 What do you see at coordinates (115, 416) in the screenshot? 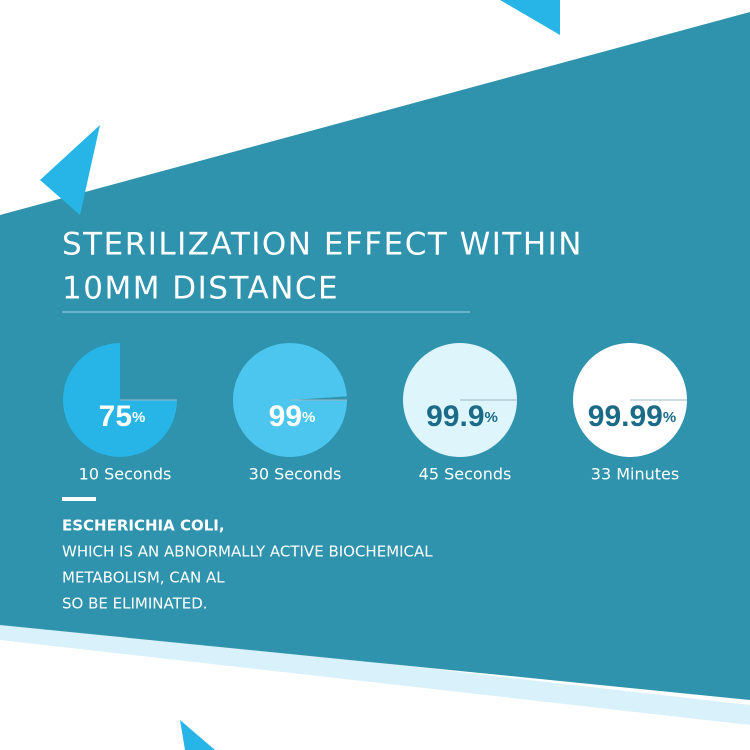
I see `stat-number: 75` at bounding box center [115, 416].